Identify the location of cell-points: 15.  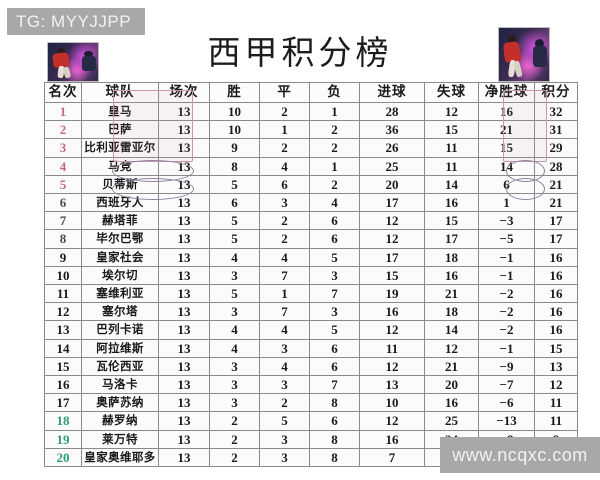
(556, 348).